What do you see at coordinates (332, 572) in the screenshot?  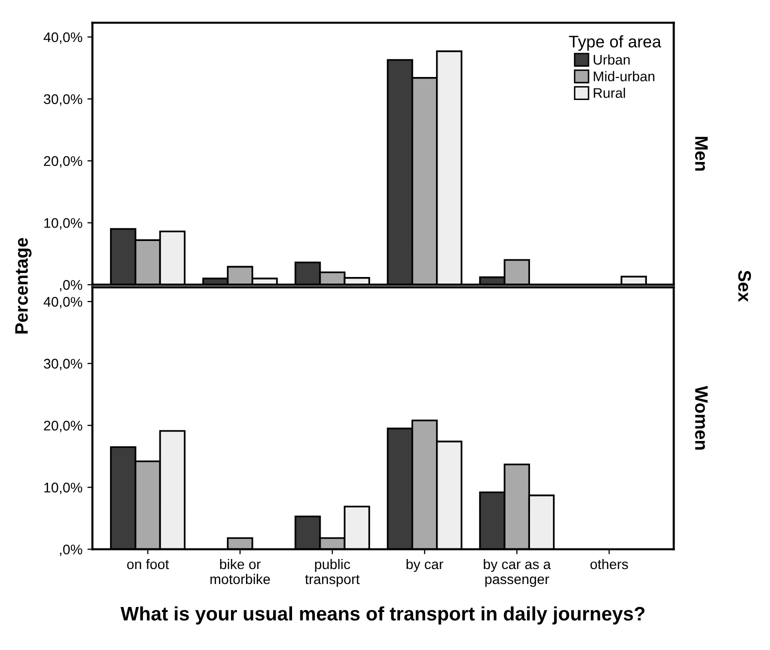 I see `x-tick-label: public transport` at bounding box center [332, 572].